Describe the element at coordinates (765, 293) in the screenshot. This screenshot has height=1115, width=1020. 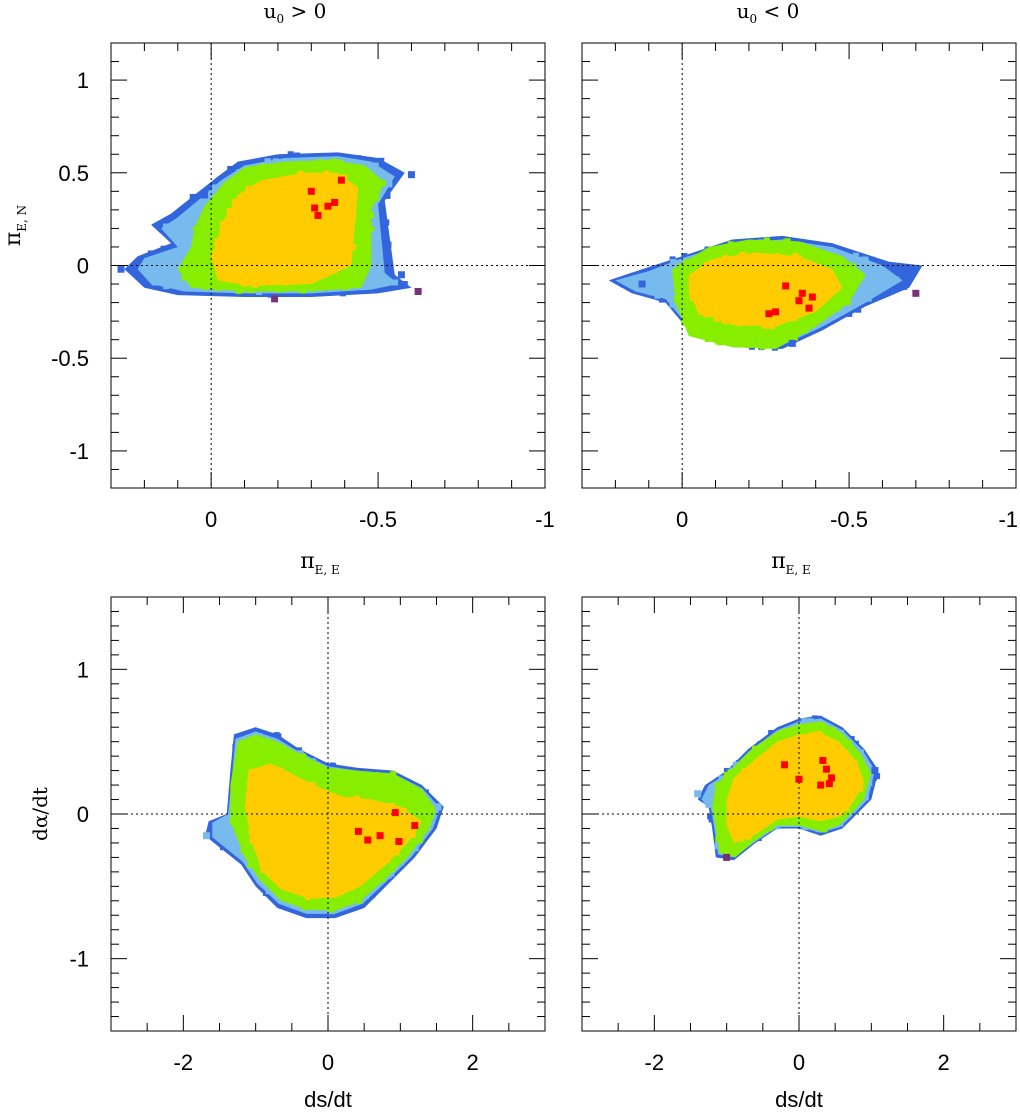
I see `density-regions` at that location.